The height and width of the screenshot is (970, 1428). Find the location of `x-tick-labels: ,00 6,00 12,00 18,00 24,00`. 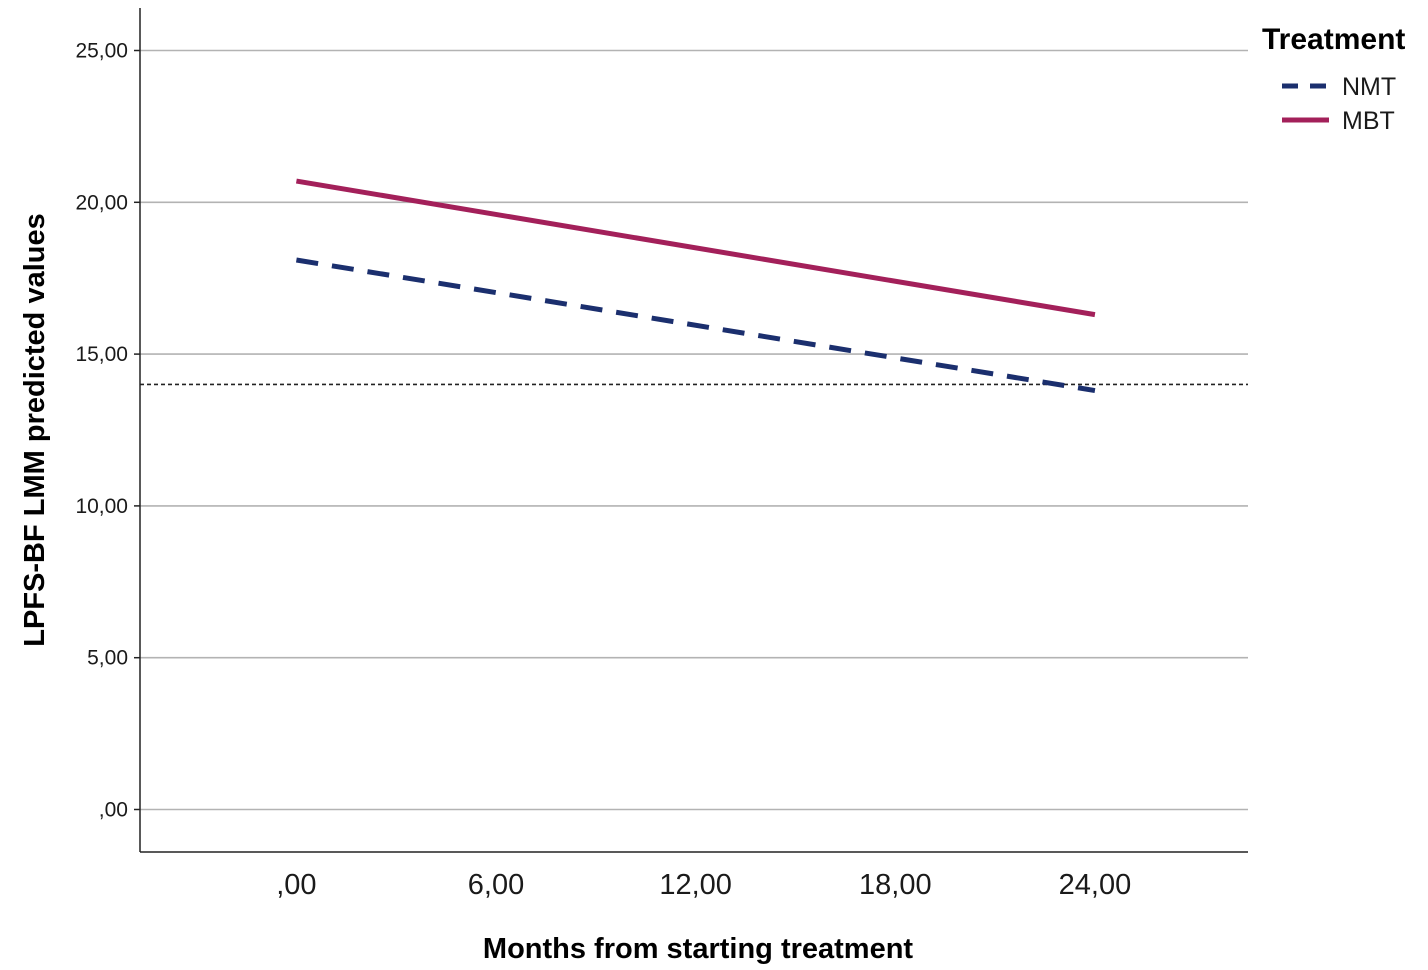

x-tick-labels: ,00 6,00 12,00 18,00 24,00 is located at coordinates (703, 885).